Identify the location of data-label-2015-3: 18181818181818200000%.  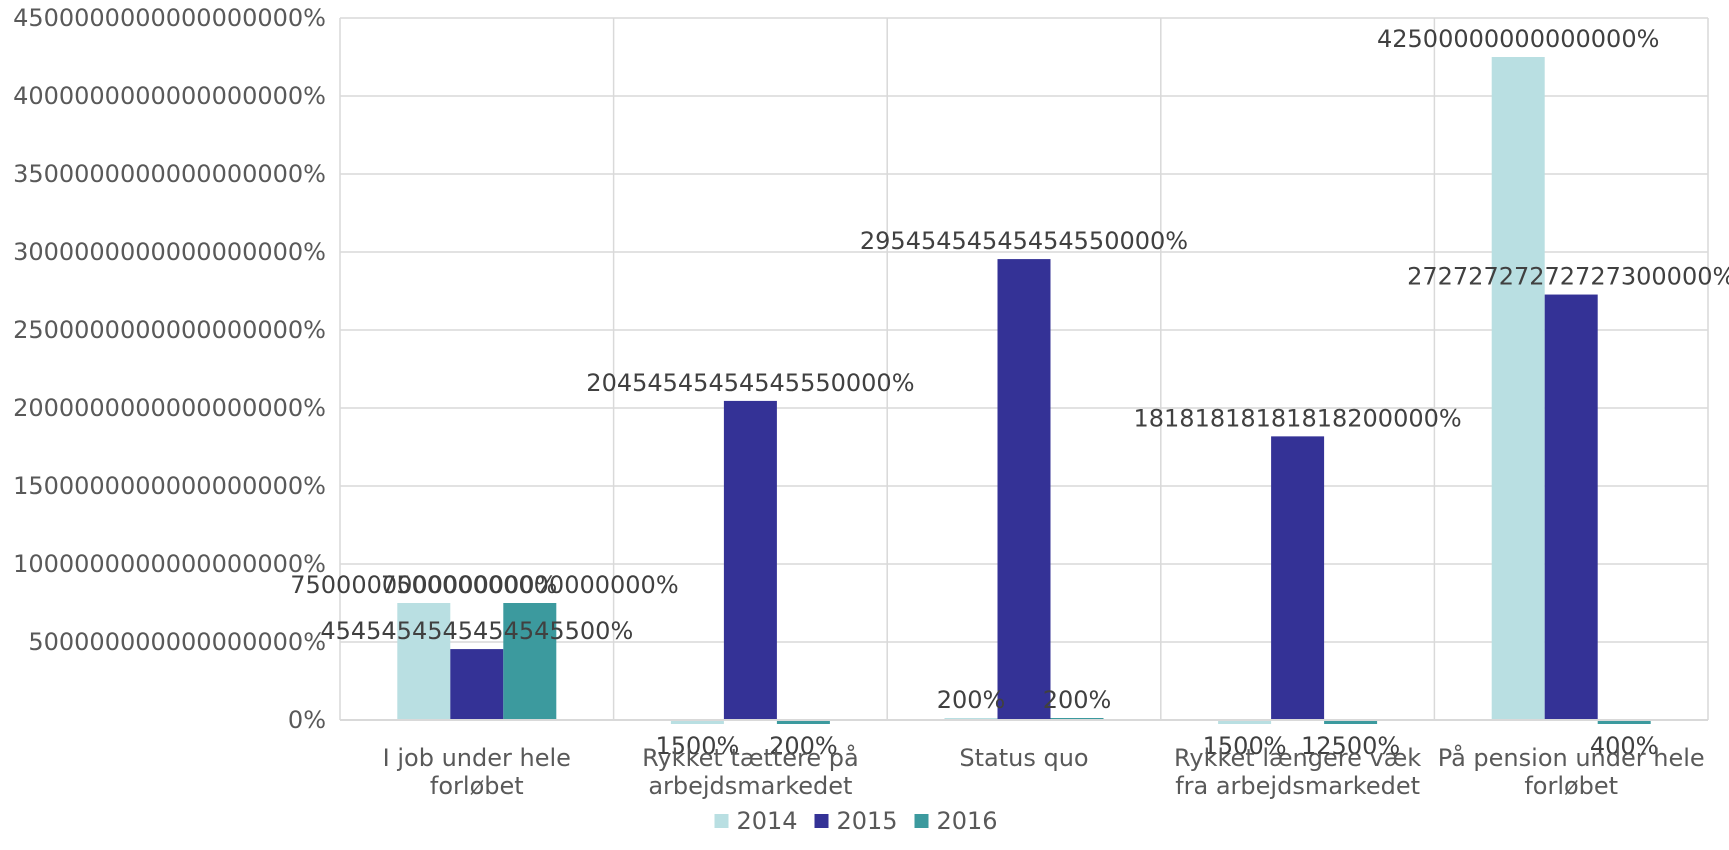
(1297, 418).